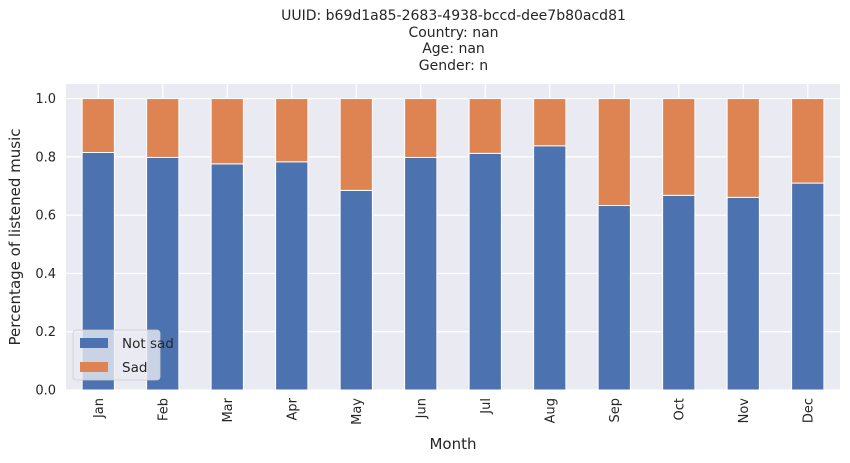  Describe the element at coordinates (453, 65) in the screenshot. I see `title-line-gender: Gender: n` at that location.